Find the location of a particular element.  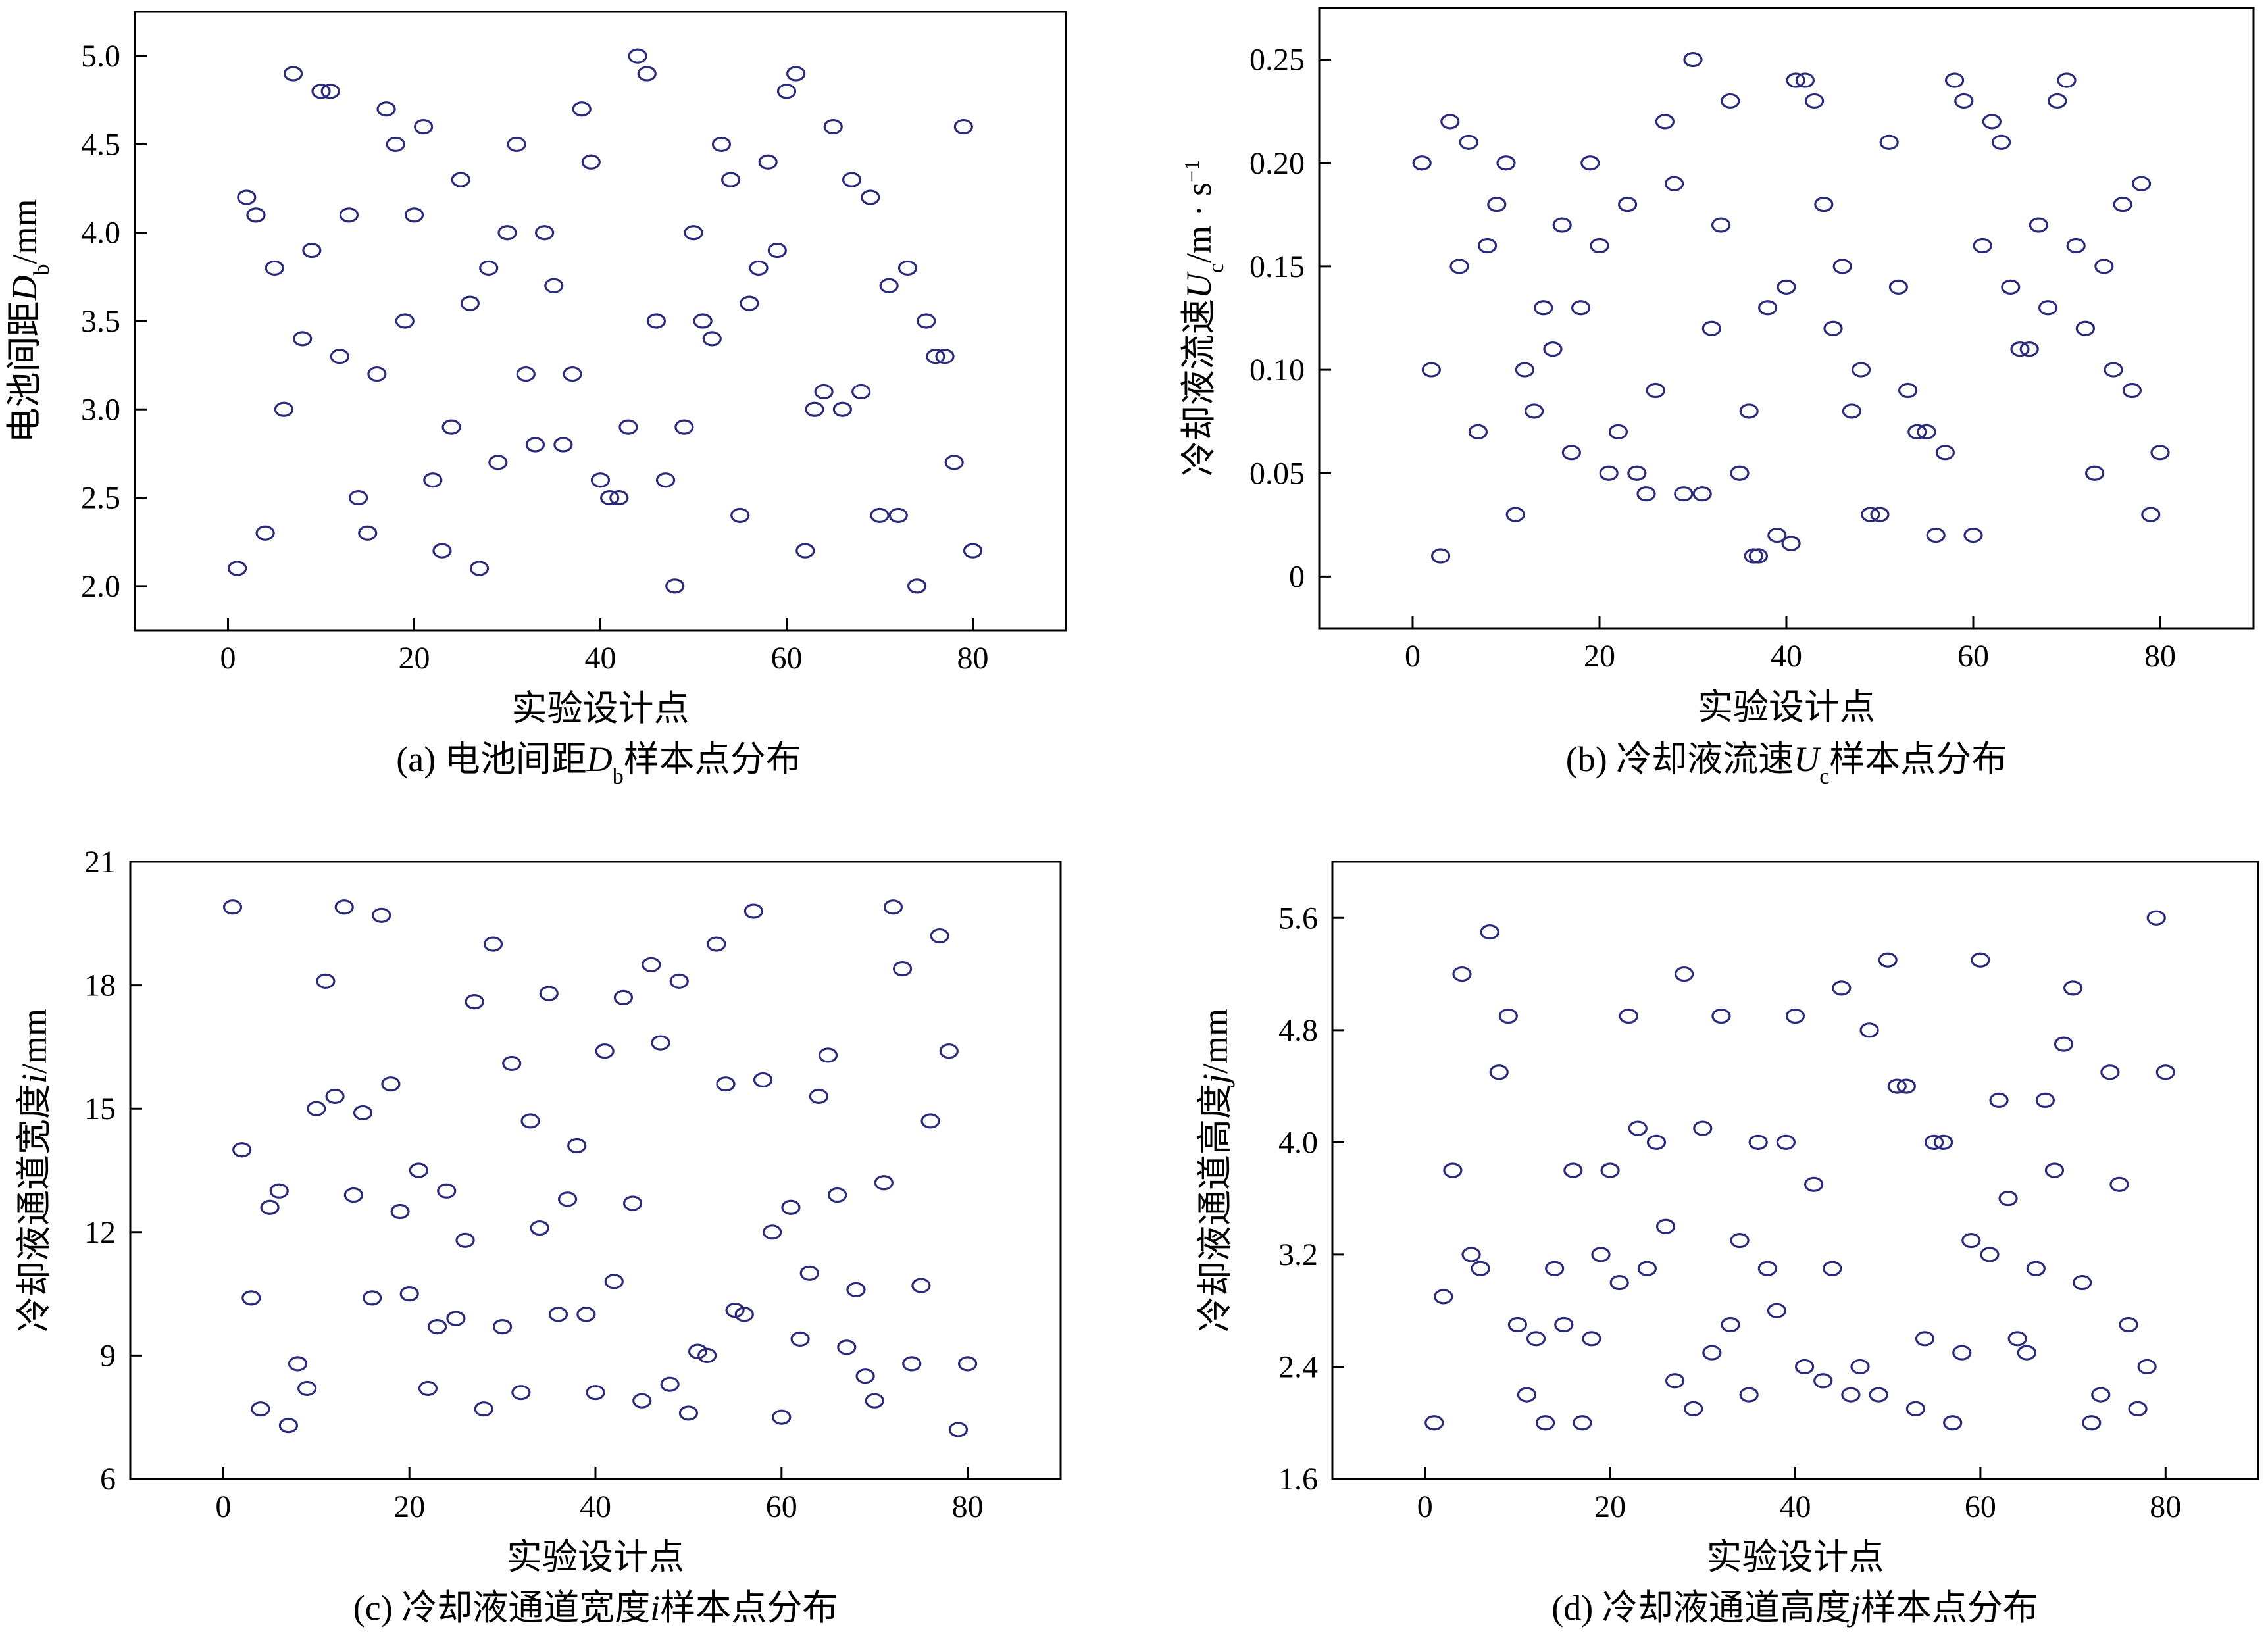

y-tick-label: 18 is located at coordinates (100, 985).